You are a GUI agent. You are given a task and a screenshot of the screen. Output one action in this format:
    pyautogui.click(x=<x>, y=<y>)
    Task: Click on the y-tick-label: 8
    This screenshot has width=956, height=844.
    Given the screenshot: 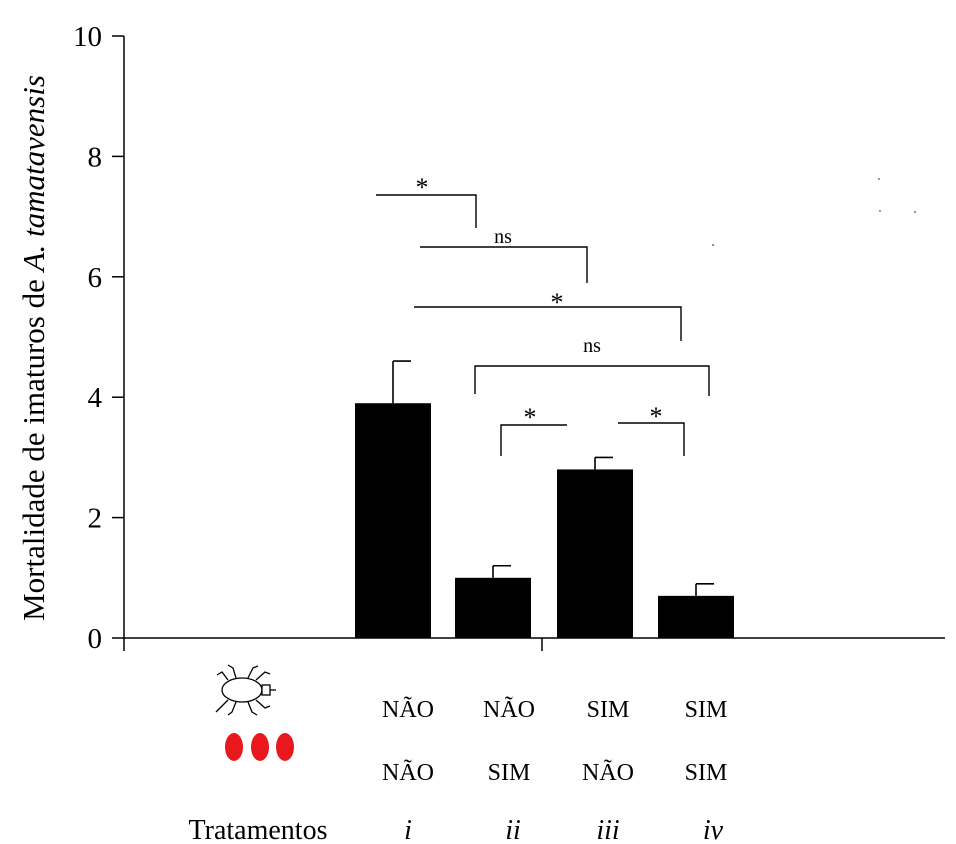 What is the action you would take?
    pyautogui.click(x=95, y=157)
    